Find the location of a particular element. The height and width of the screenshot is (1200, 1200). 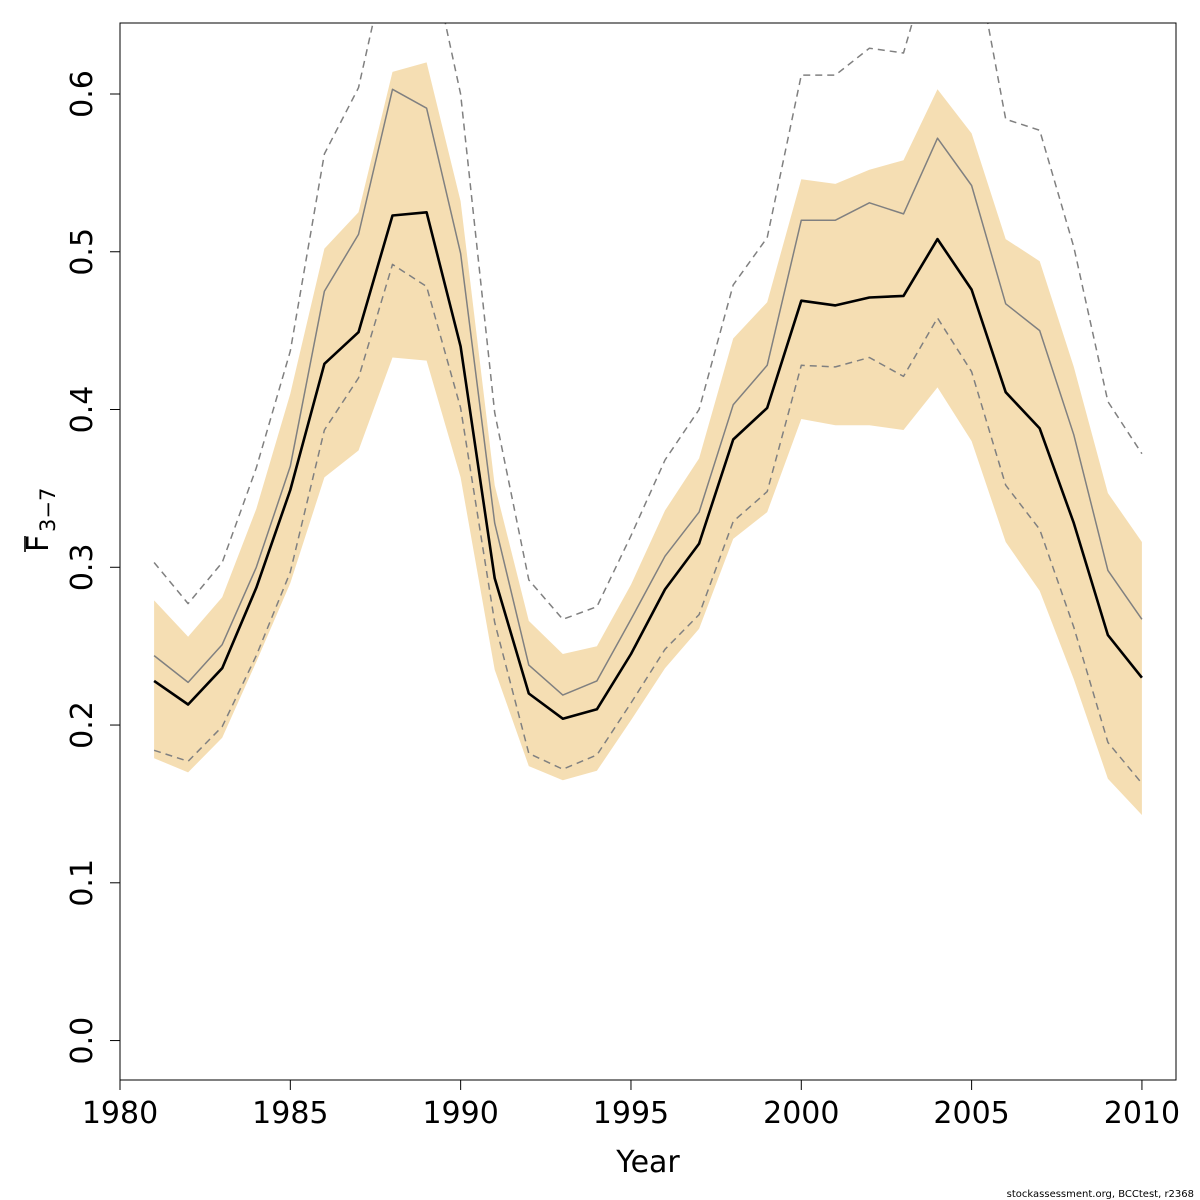

y-axis-title: F 3−7 is located at coordinates (40, 520).